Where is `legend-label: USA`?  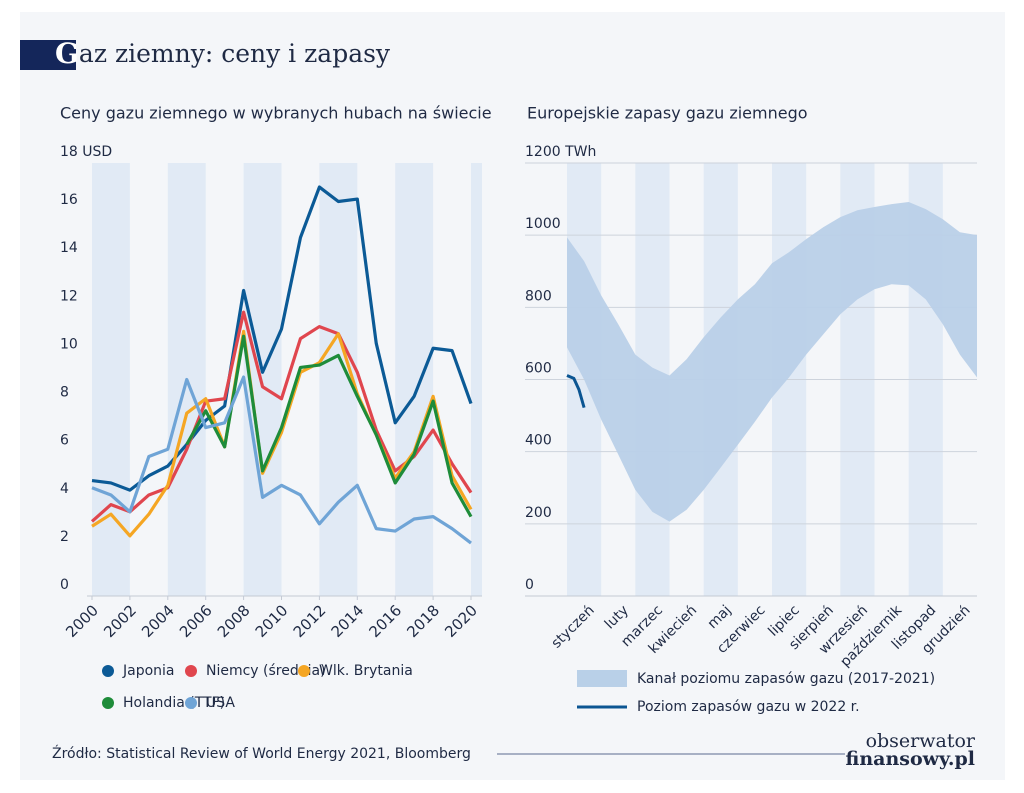
legend-label: USA is located at coordinates (220, 703).